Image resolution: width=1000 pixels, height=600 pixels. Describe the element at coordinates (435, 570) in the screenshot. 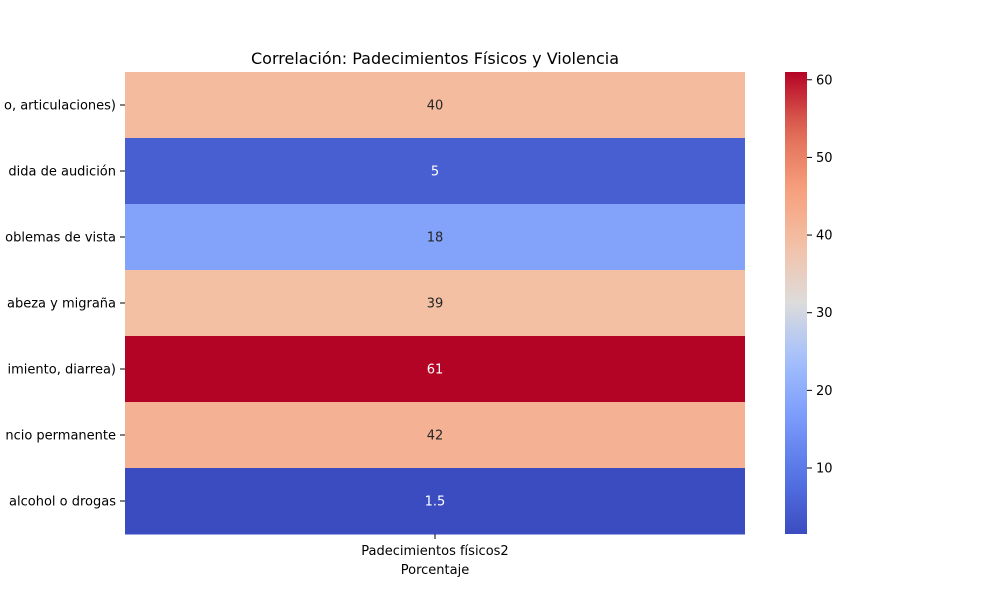

I see `x-axis-label: Porcentaje` at that location.